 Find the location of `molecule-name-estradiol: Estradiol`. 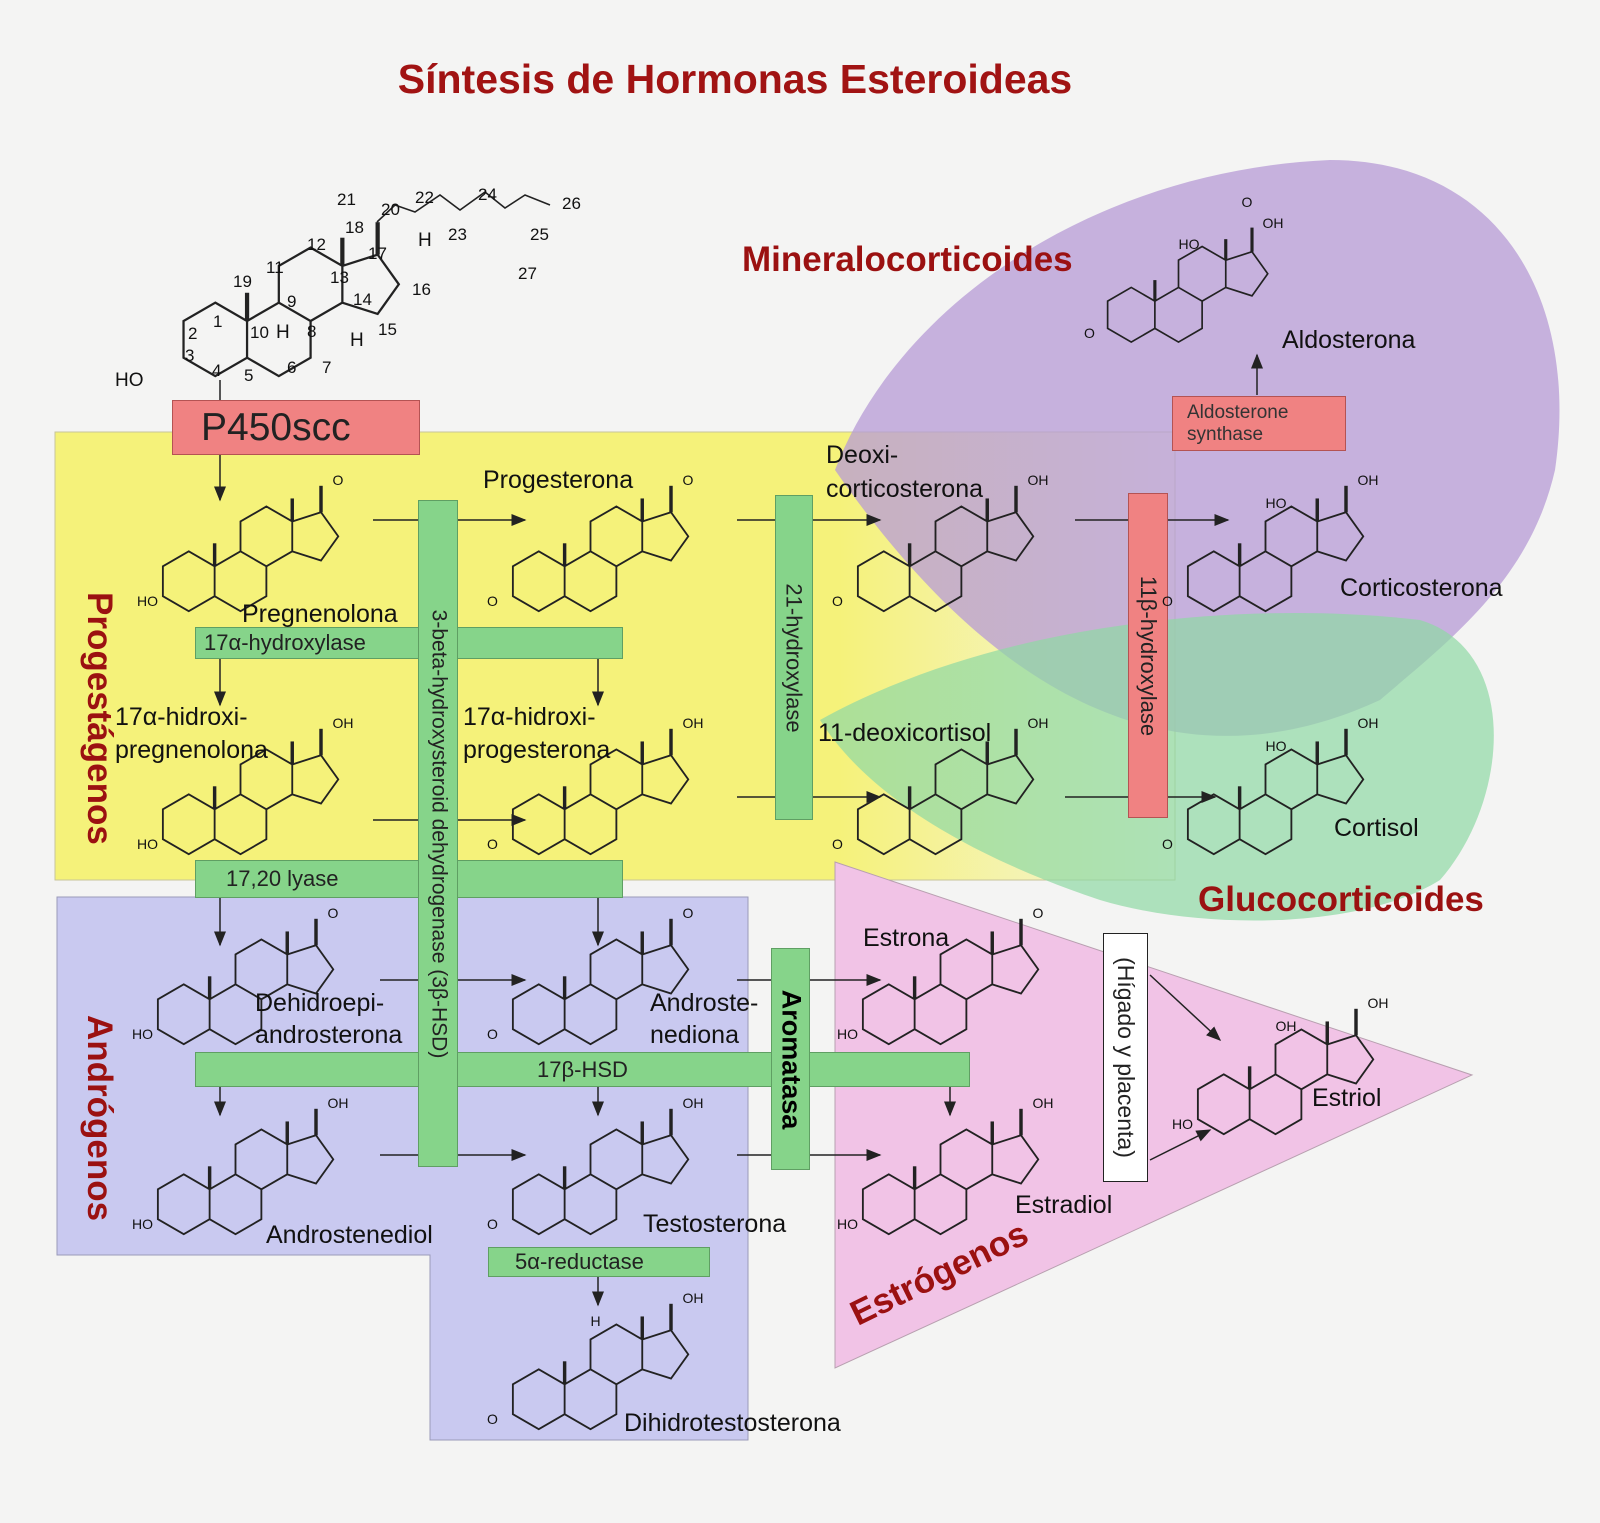

molecule-name-estradiol: Estradiol is located at coordinates (1064, 1205).